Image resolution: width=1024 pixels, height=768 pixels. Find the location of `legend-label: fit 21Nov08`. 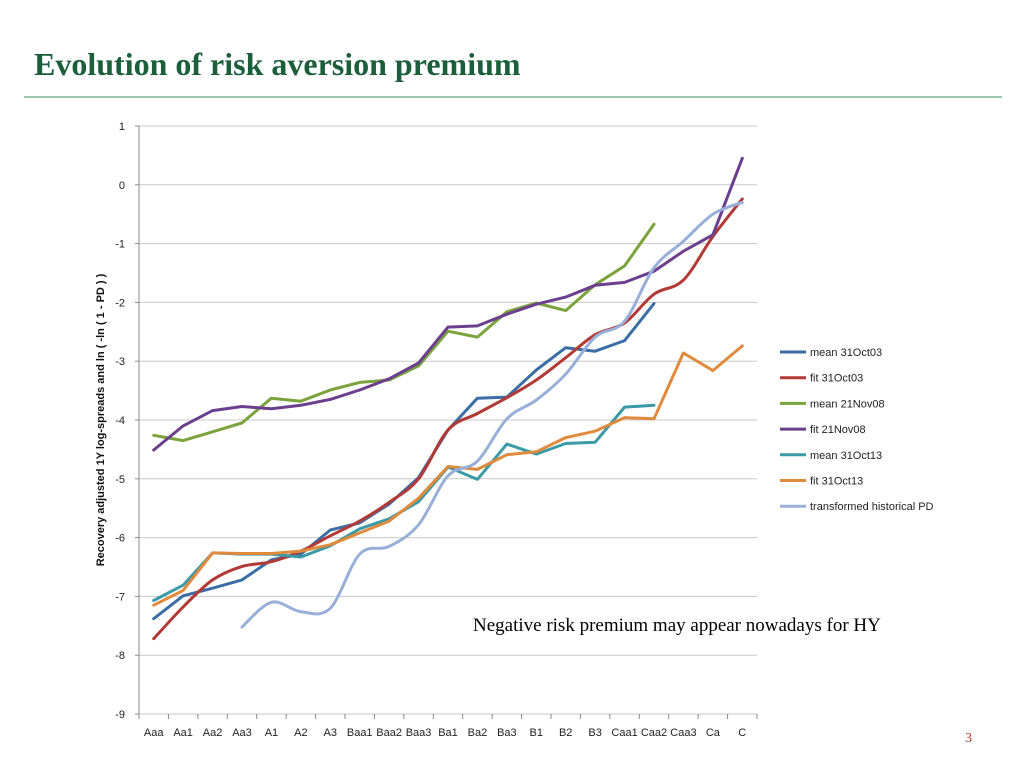

legend-label: fit 21Nov08 is located at coordinates (838, 430).